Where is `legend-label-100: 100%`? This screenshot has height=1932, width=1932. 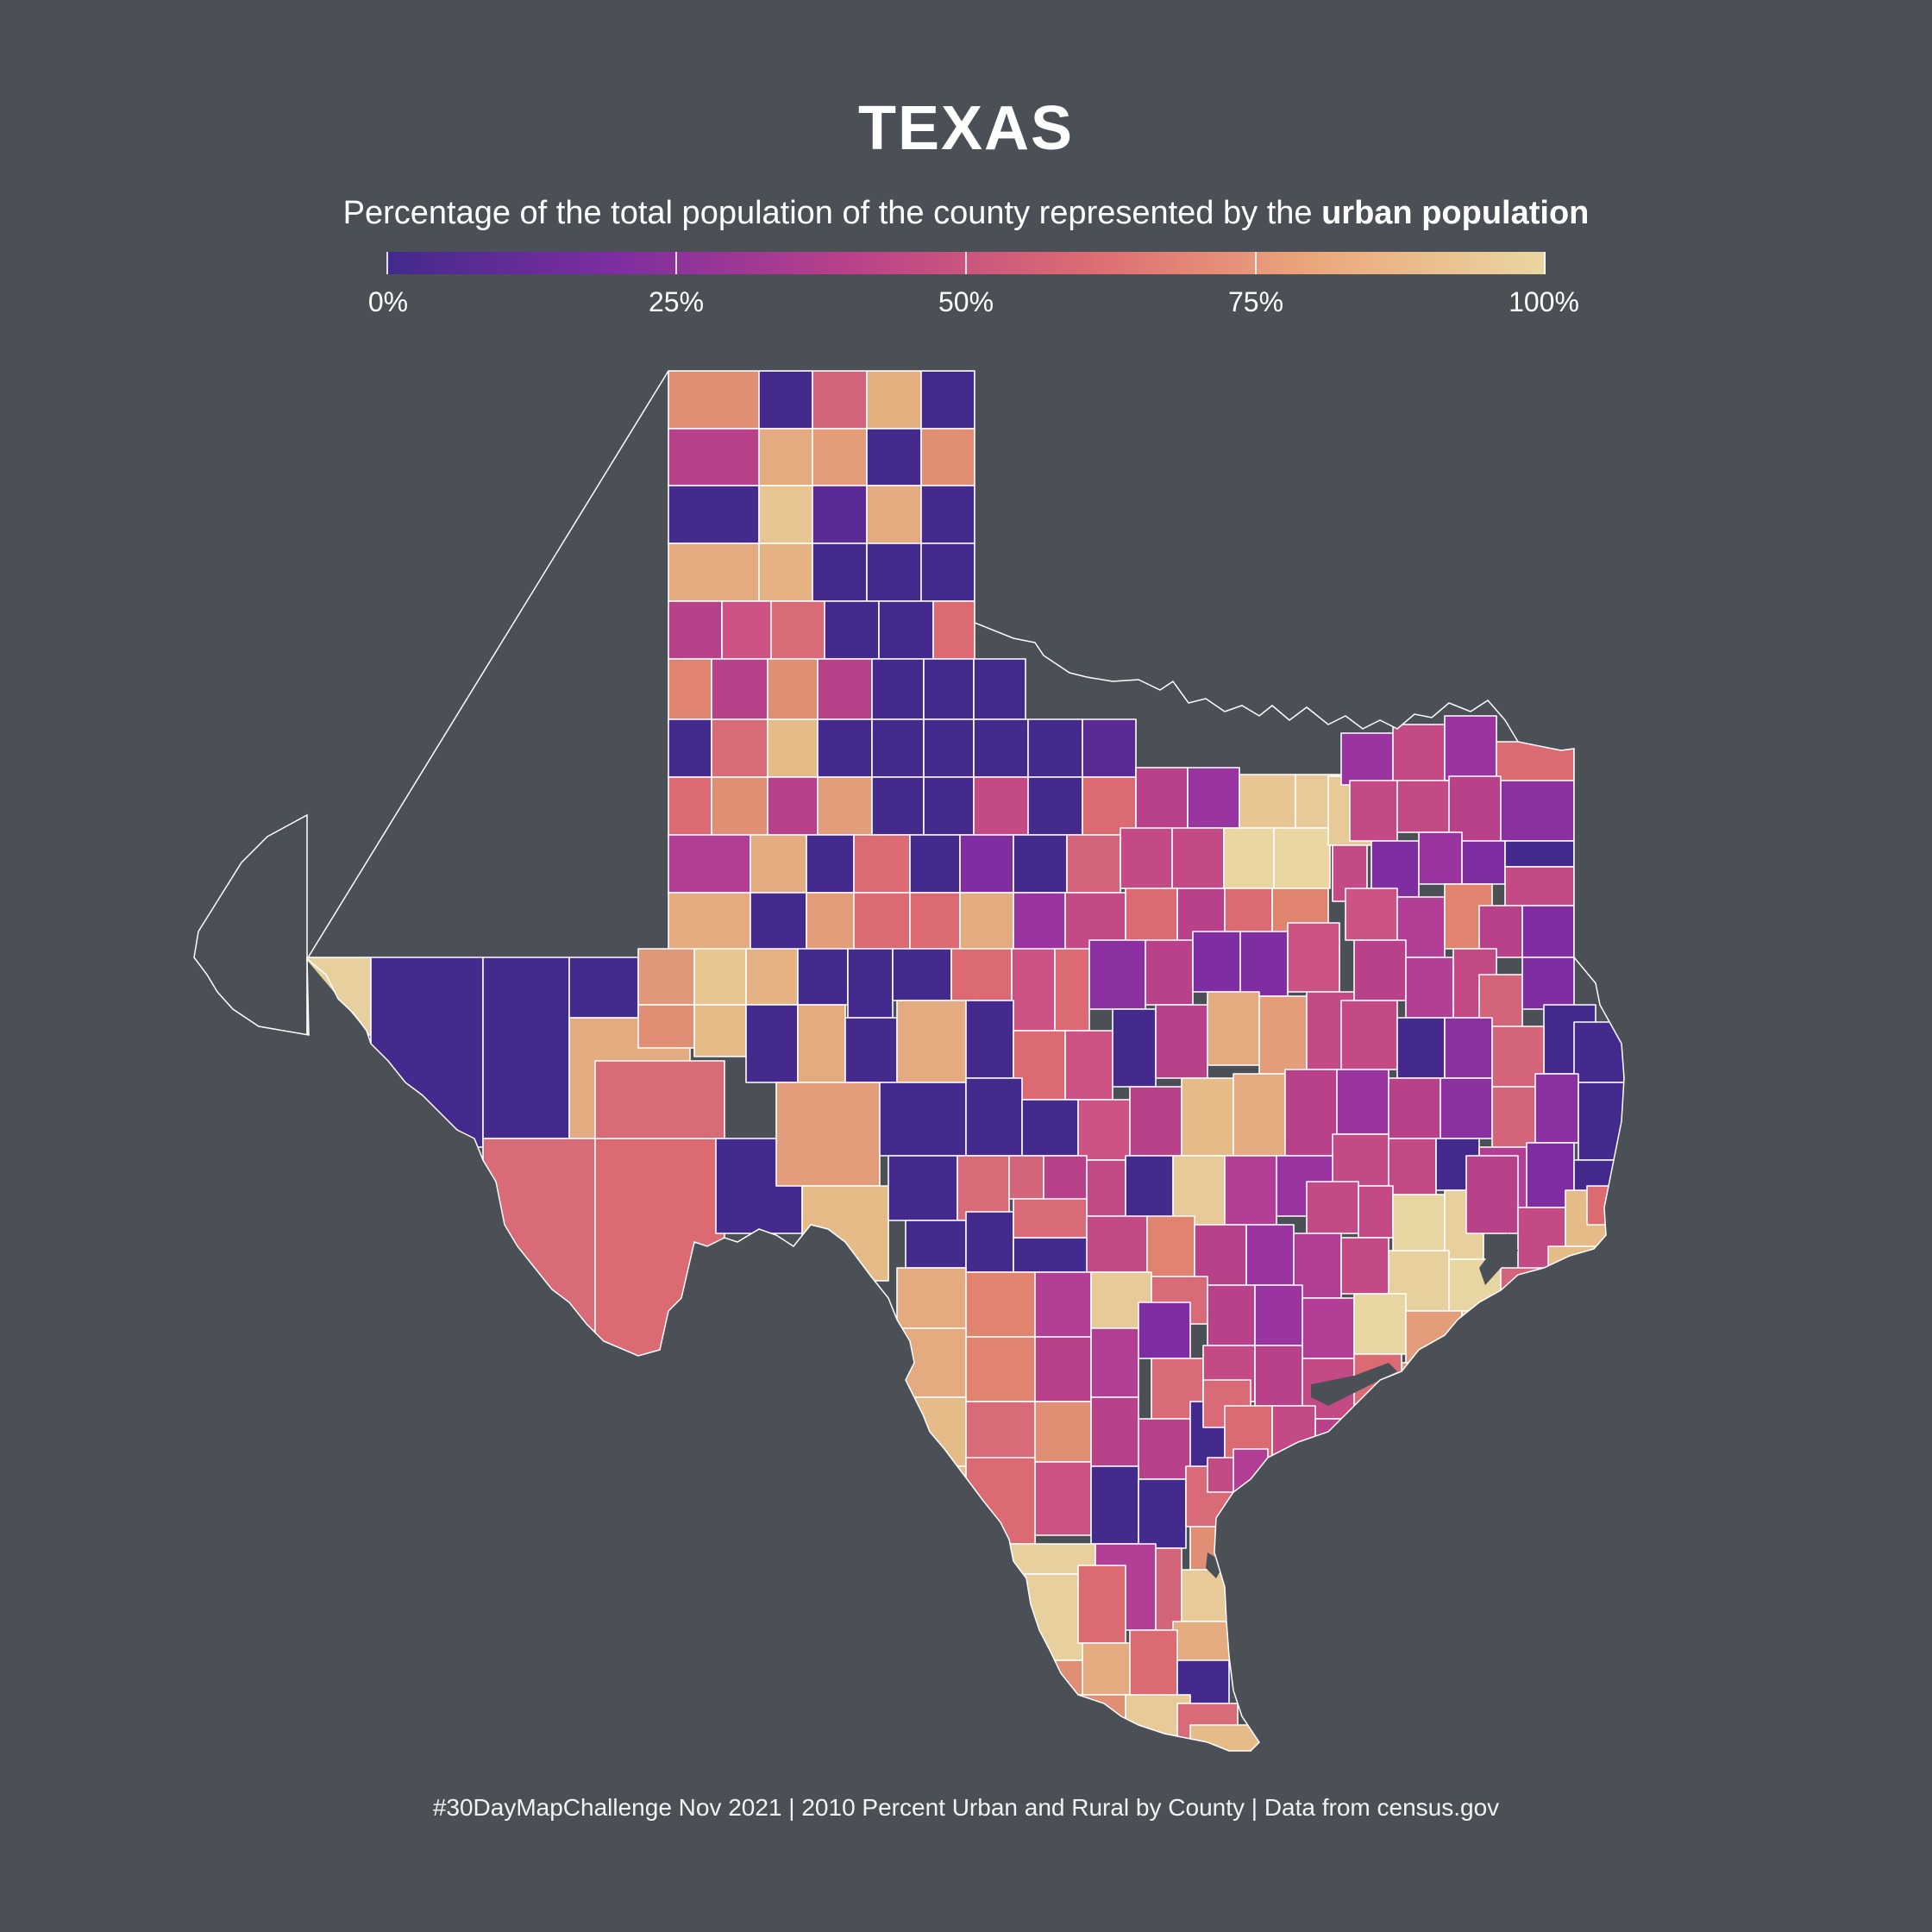 legend-label-100: 100% is located at coordinates (1544, 302).